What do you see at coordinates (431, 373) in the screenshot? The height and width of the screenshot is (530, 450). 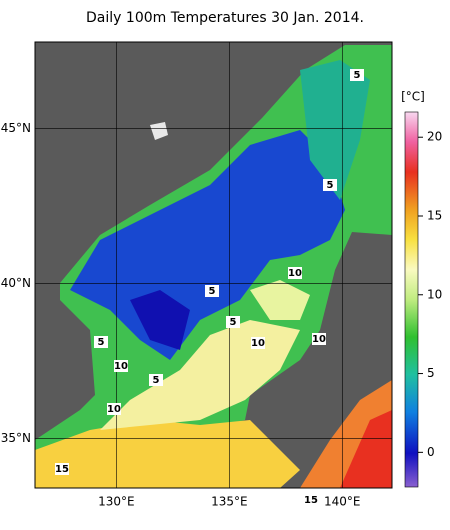 I see `colorbar-tick-label: 5` at bounding box center [431, 373].